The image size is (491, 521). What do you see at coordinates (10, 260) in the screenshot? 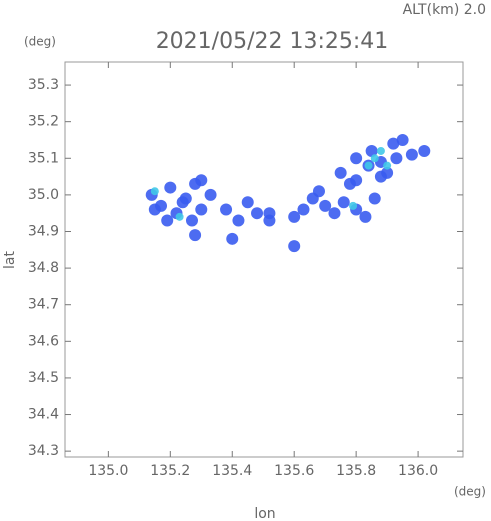
I see `y-axis-label: lat` at bounding box center [10, 260].